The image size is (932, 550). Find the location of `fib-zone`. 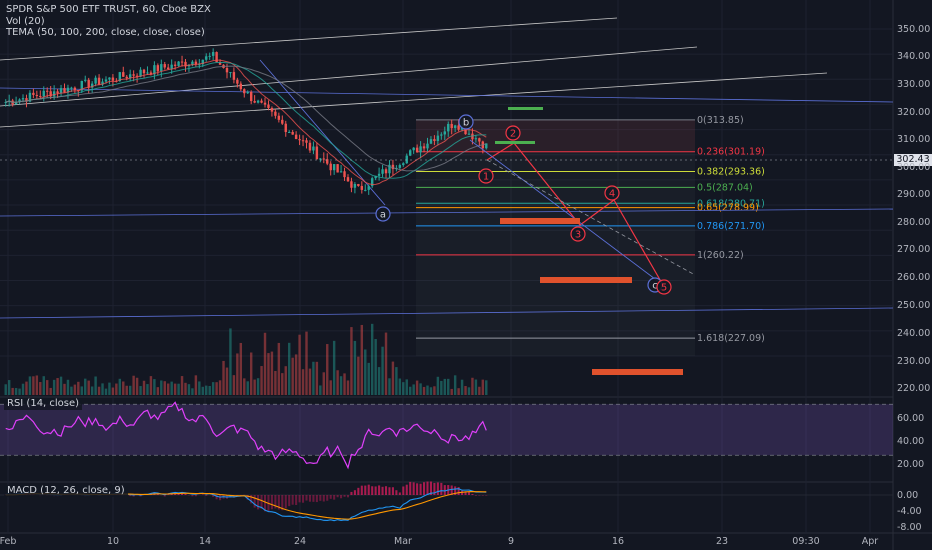

fib-zone is located at coordinates (555, 238).